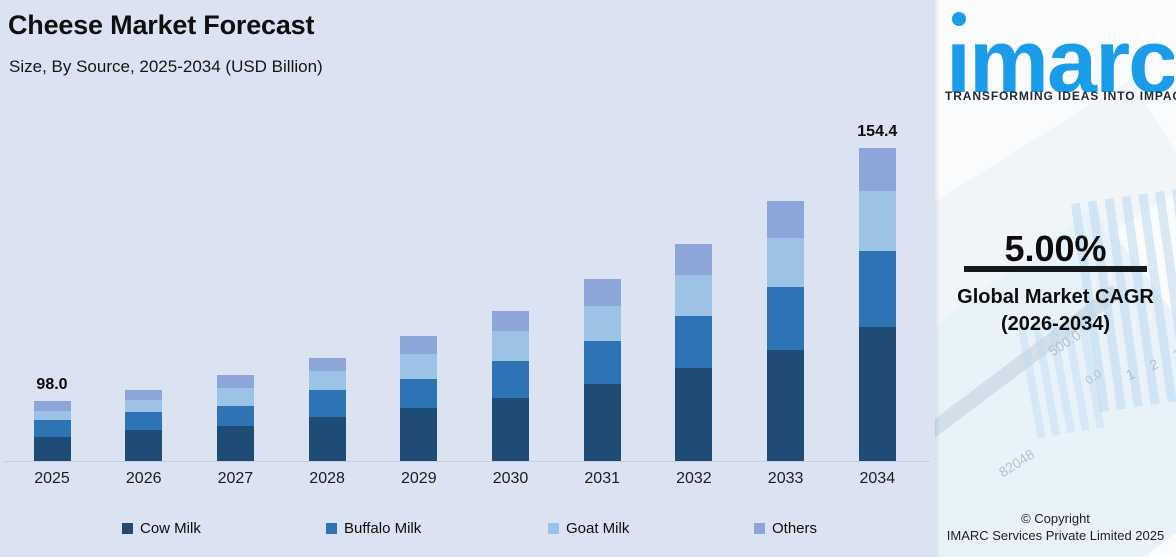 The width and height of the screenshot is (1176, 557). I want to click on bar-2034, so click(877, 304).